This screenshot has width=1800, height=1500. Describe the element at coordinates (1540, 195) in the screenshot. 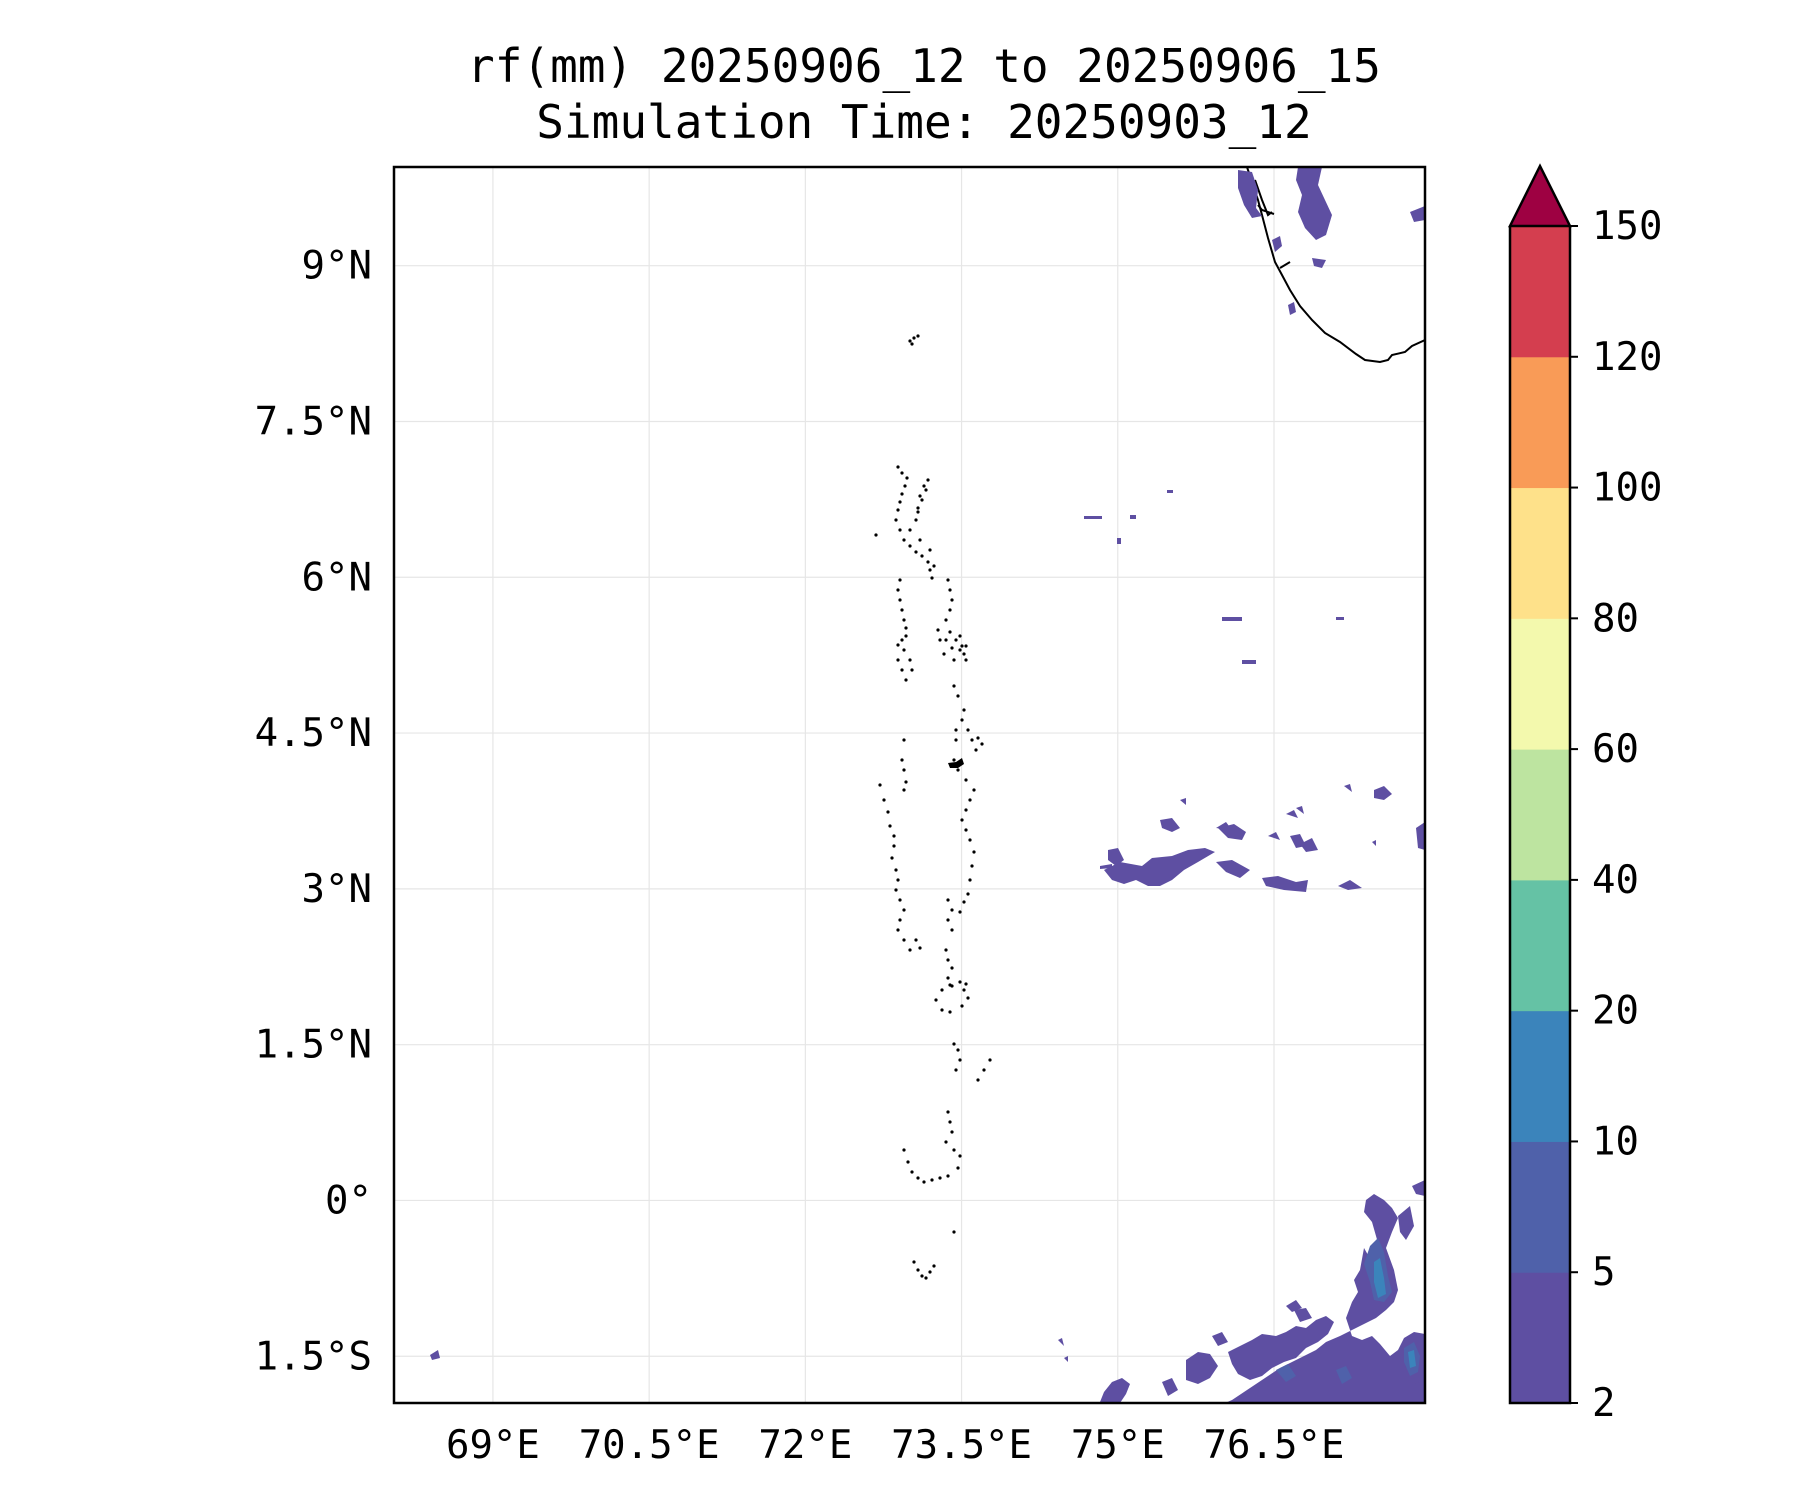

I see `colorbar-extend-max` at that location.